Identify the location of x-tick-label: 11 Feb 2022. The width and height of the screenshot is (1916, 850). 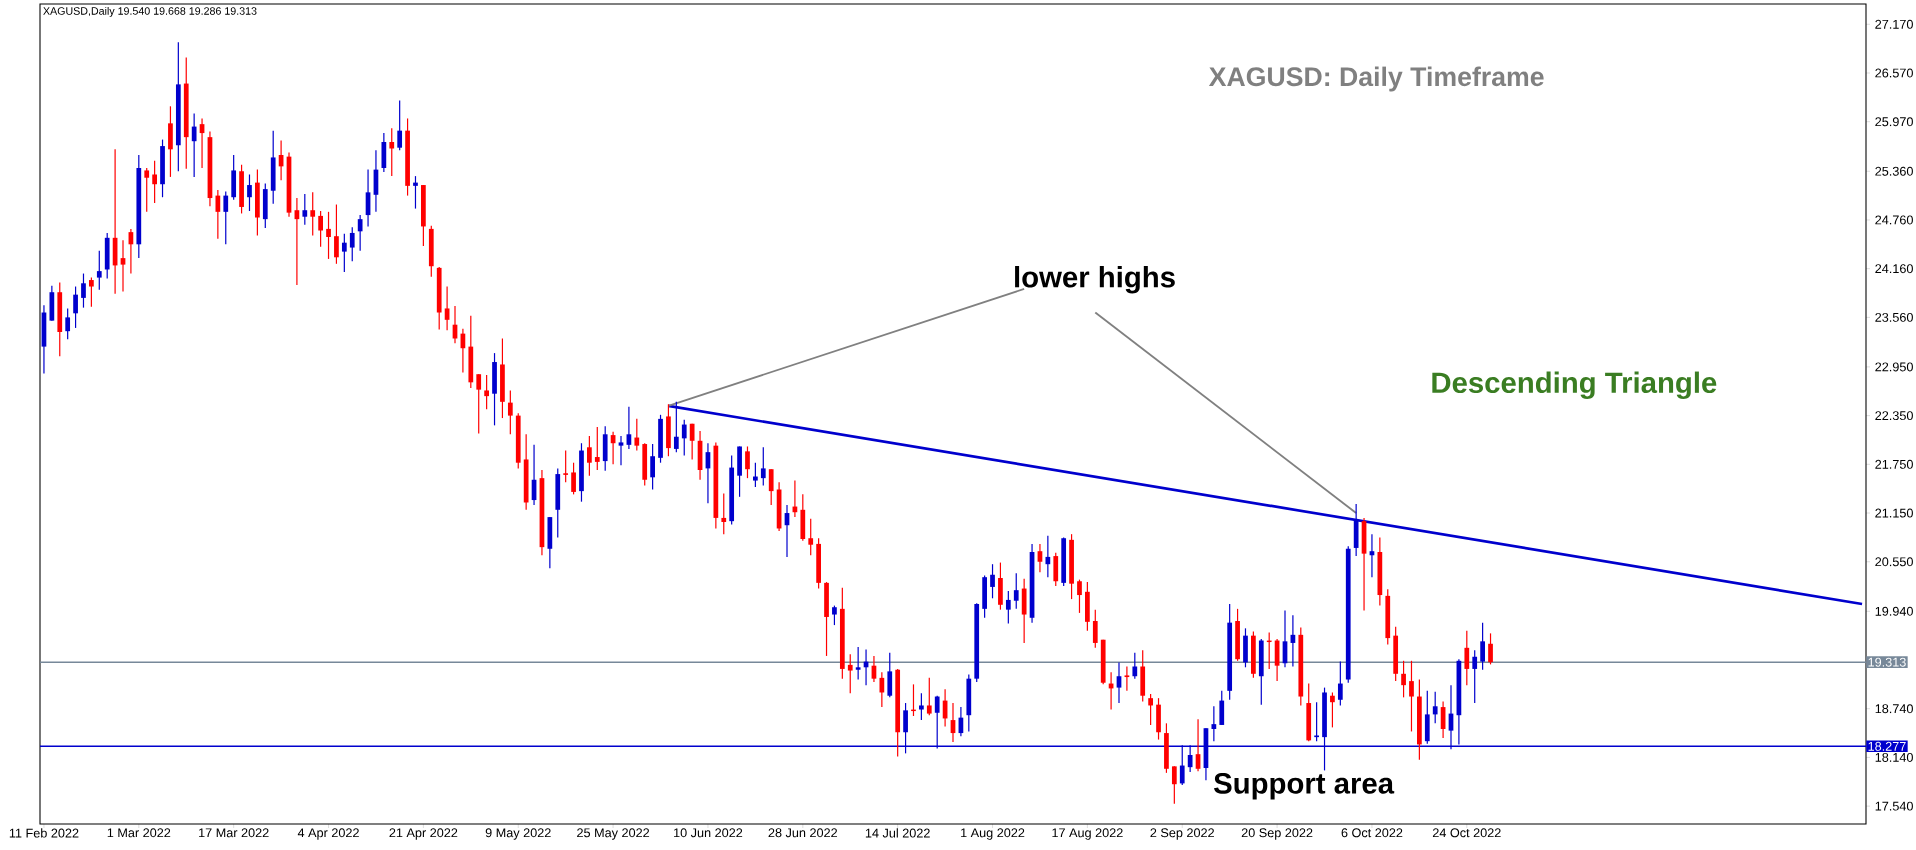
(44, 833).